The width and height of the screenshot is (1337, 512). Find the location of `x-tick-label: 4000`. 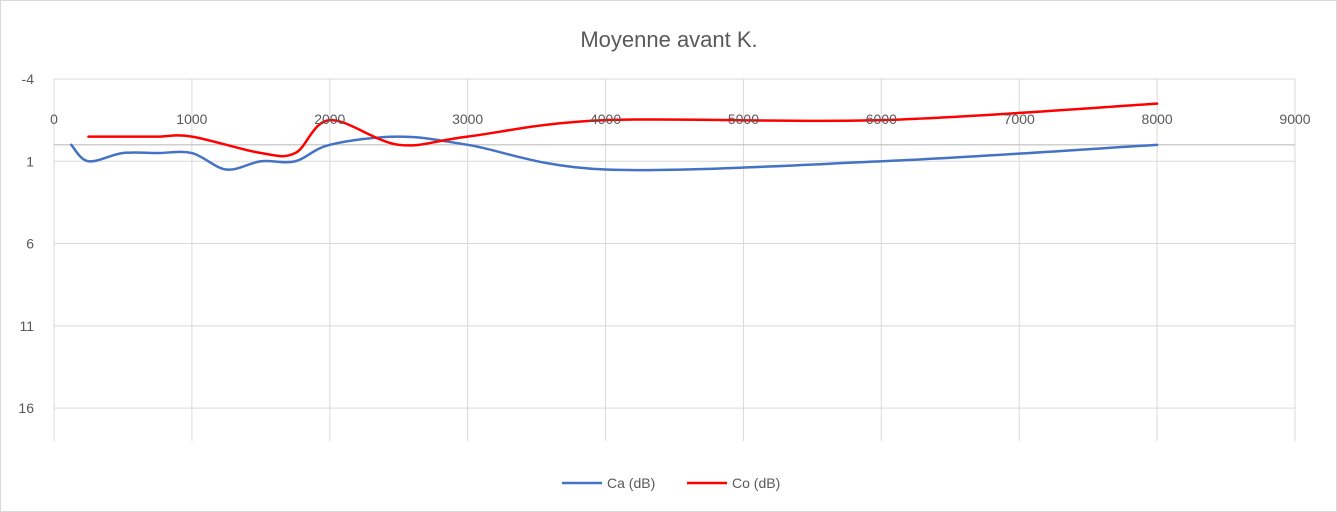

x-tick-label: 4000 is located at coordinates (605, 119).